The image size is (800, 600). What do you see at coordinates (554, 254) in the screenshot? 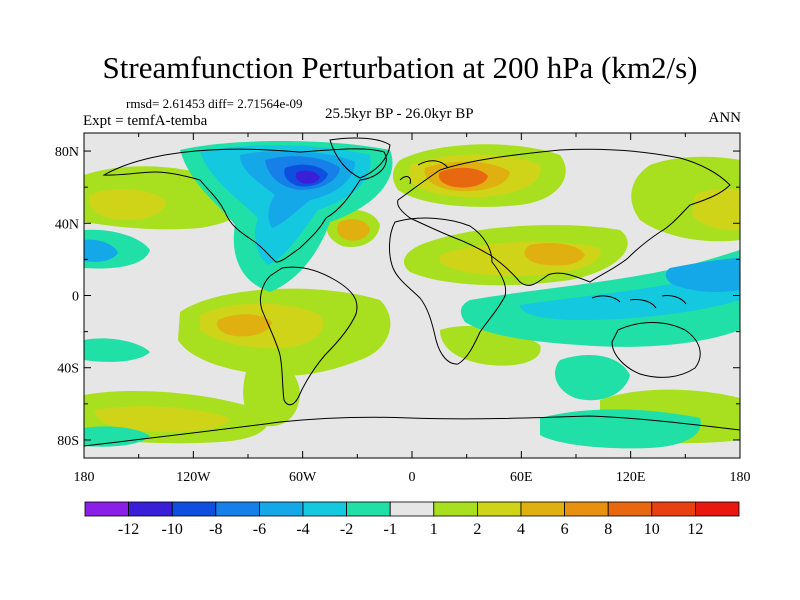
I see `contour-fill-asia-orange` at bounding box center [554, 254].